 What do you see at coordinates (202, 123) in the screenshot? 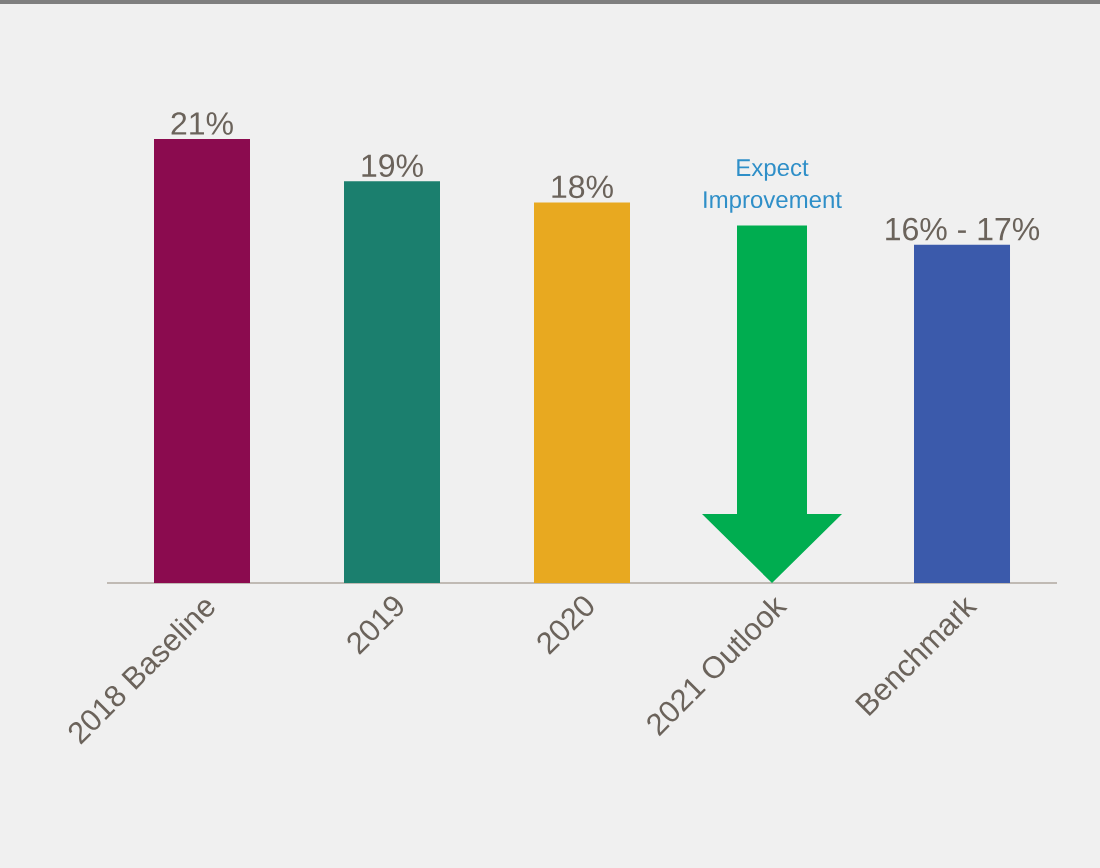
I see `data-label: 21%` at bounding box center [202, 123].